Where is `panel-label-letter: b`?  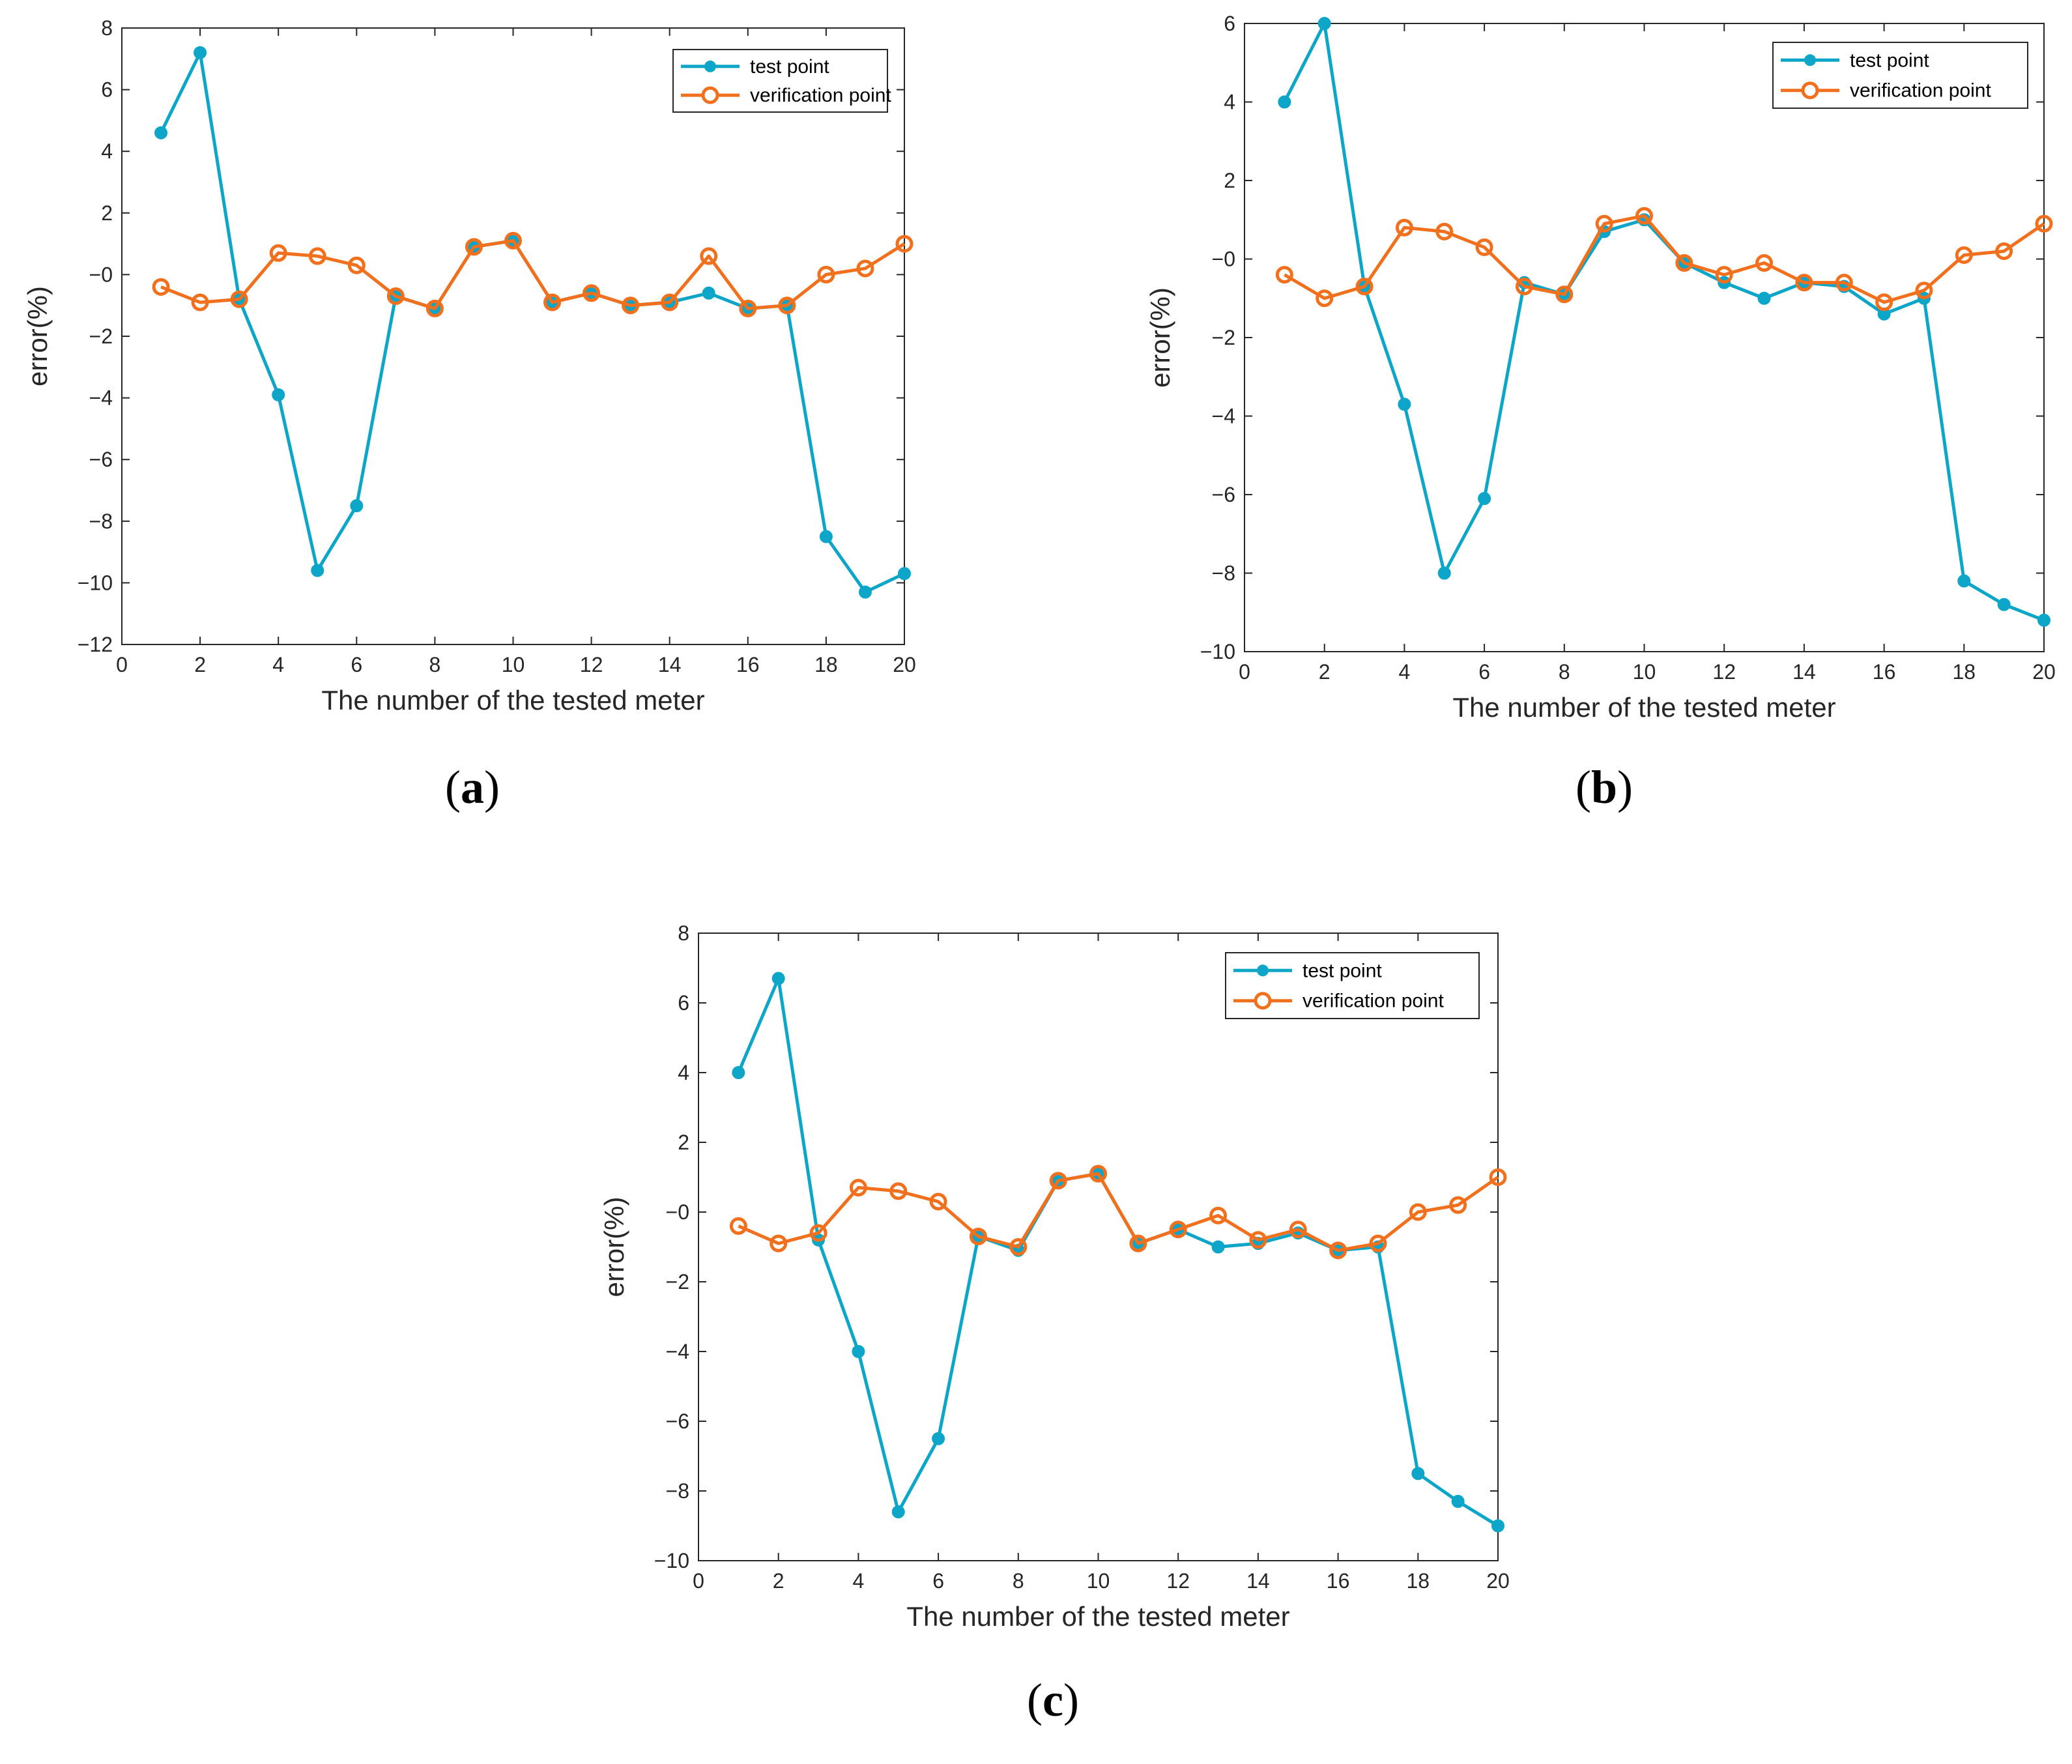 panel-label-letter: b is located at coordinates (1604, 787).